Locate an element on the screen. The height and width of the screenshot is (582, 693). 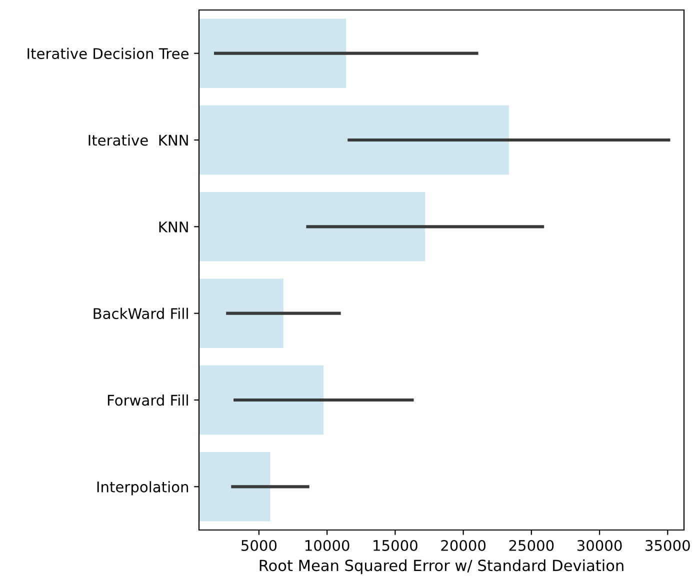
y-tick-label: KNN is located at coordinates (173, 227).